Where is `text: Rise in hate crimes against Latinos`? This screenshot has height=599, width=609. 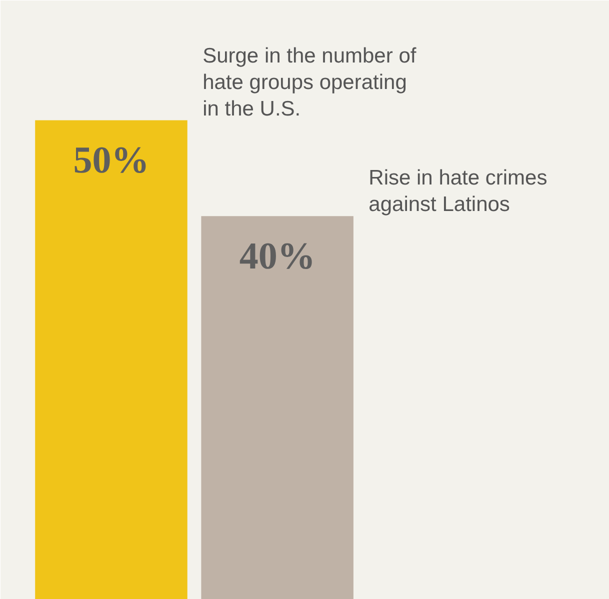 text: Rise in hate crimes against Latinos is located at coordinates (458, 191).